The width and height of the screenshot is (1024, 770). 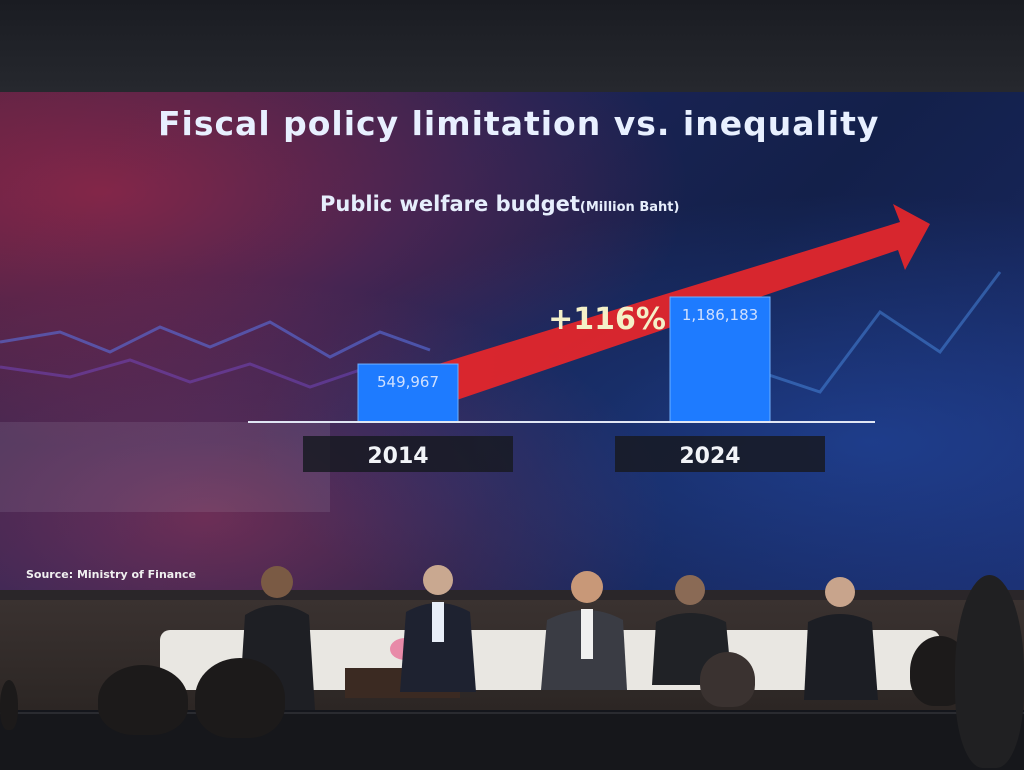 I want to click on slide-subtitle: Public welfare budget(Million Baht), so click(x=499, y=204).